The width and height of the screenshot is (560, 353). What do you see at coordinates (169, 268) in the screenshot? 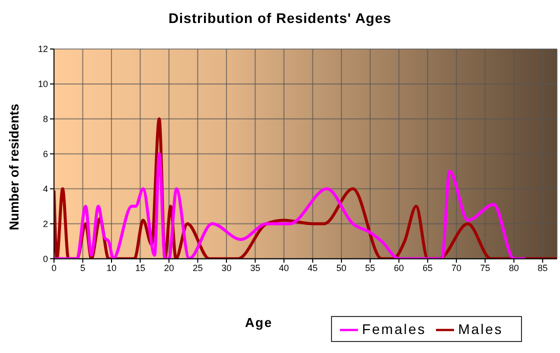
I see `x-tick-label: 20` at bounding box center [169, 268].